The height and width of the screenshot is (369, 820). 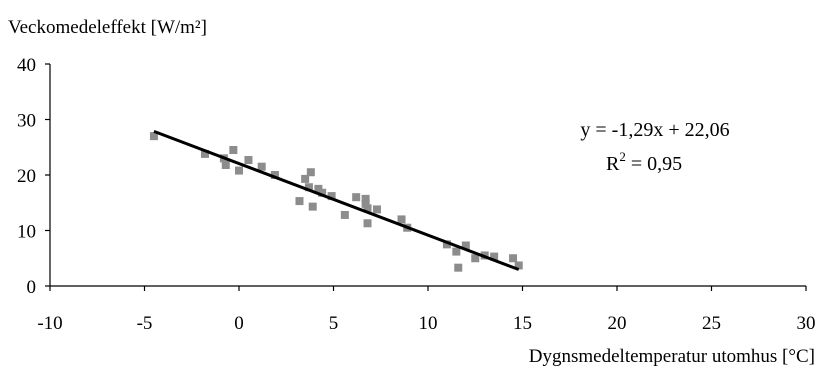 I want to click on x-tick-label-6: 20, so click(x=617, y=323).